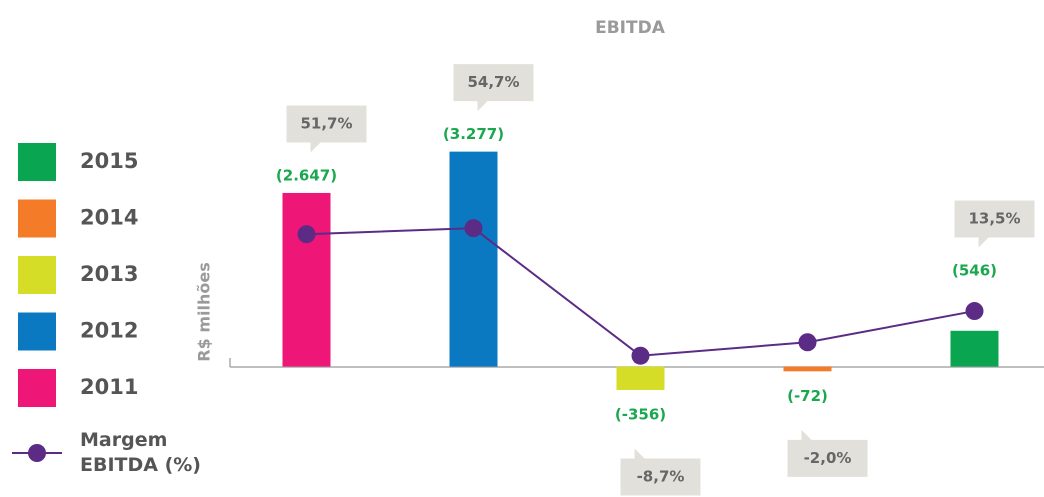  What do you see at coordinates (140, 452) in the screenshot?
I see `legend-label: Margem EBITDA (%)` at bounding box center [140, 452].